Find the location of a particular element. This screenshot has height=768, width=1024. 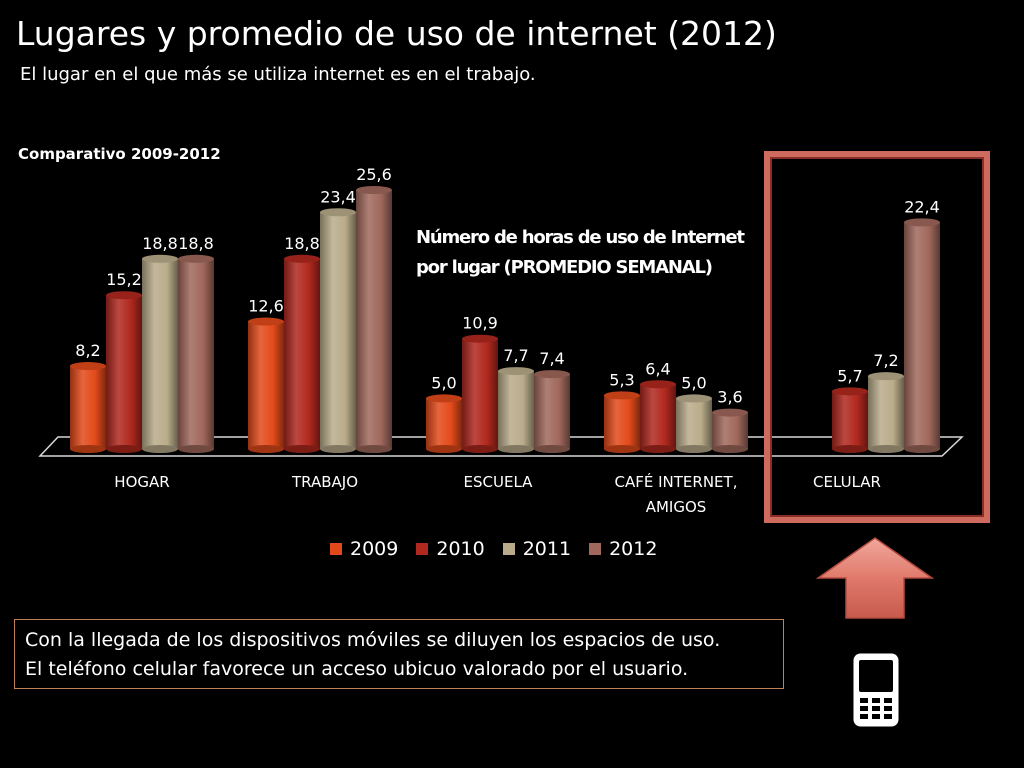

legend-label-2012: 2012 is located at coordinates (633, 549).